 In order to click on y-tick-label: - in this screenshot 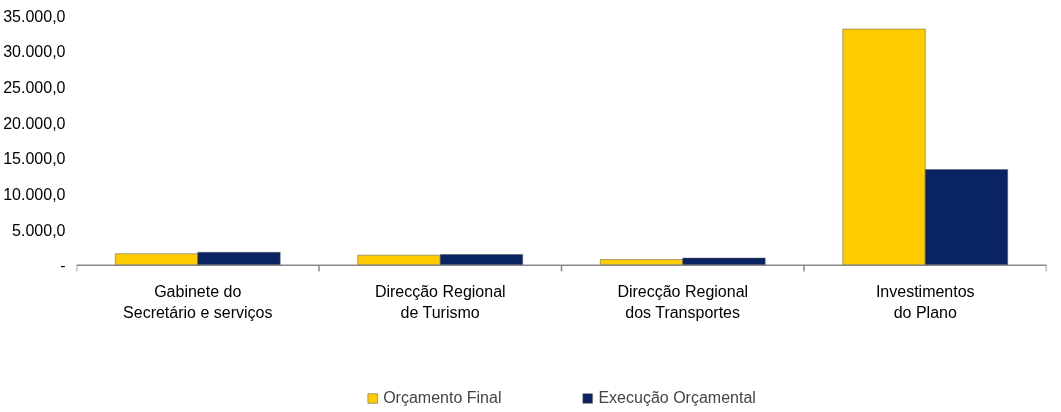, I will do `click(63, 266)`.